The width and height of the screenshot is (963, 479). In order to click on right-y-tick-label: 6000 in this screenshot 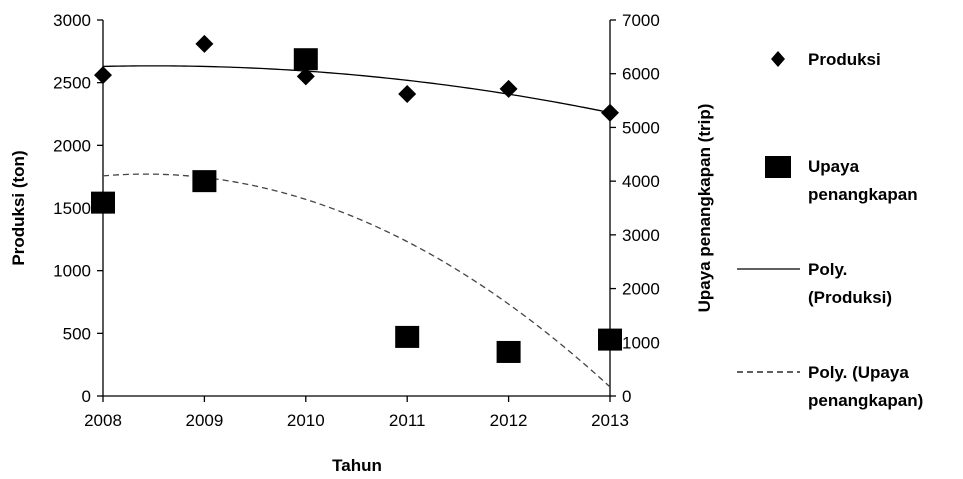, I will do `click(641, 74)`.